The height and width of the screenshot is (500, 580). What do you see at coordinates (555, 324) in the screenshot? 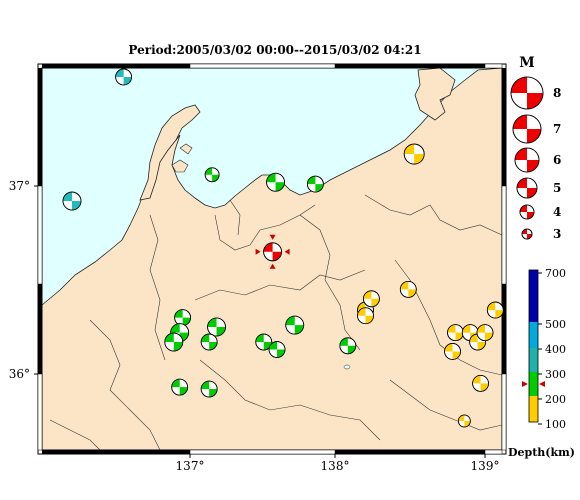
I see `depth-tick-label: 500` at bounding box center [555, 324].